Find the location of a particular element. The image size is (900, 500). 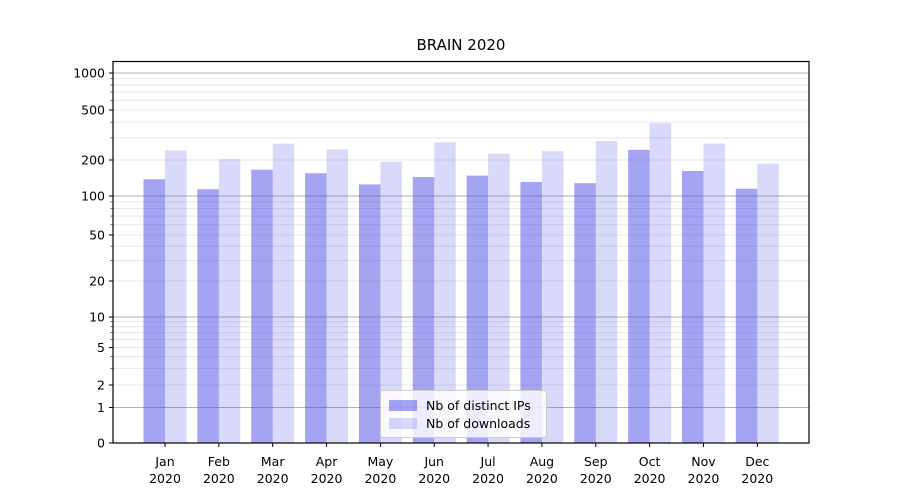

y-tick-label-500: 500 is located at coordinates (93, 110).